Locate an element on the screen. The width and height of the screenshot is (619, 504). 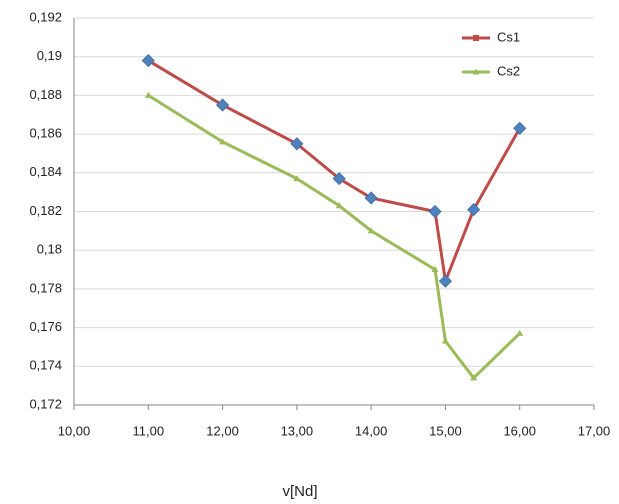
x-tick-label: 11,00 is located at coordinates (148, 430).